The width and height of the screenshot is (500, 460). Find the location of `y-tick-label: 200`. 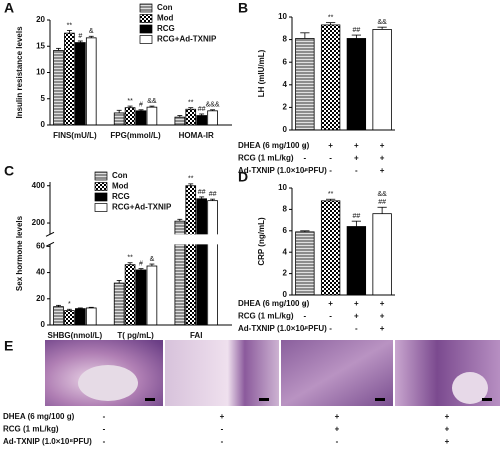

y-tick-label: 200 is located at coordinates (39, 222).